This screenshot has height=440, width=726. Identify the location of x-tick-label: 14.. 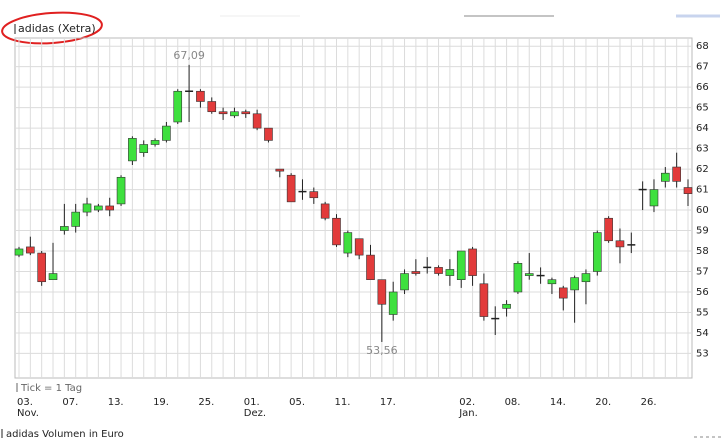
(558, 402).